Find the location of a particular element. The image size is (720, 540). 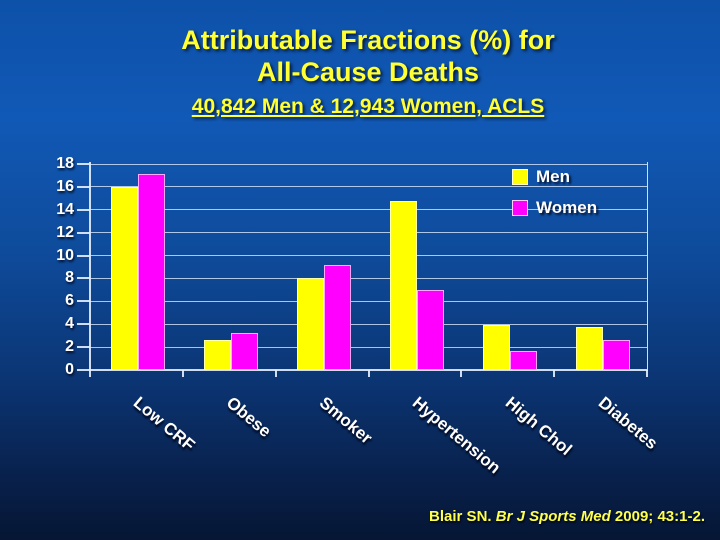

legend-item-men: Men is located at coordinates (554, 177).